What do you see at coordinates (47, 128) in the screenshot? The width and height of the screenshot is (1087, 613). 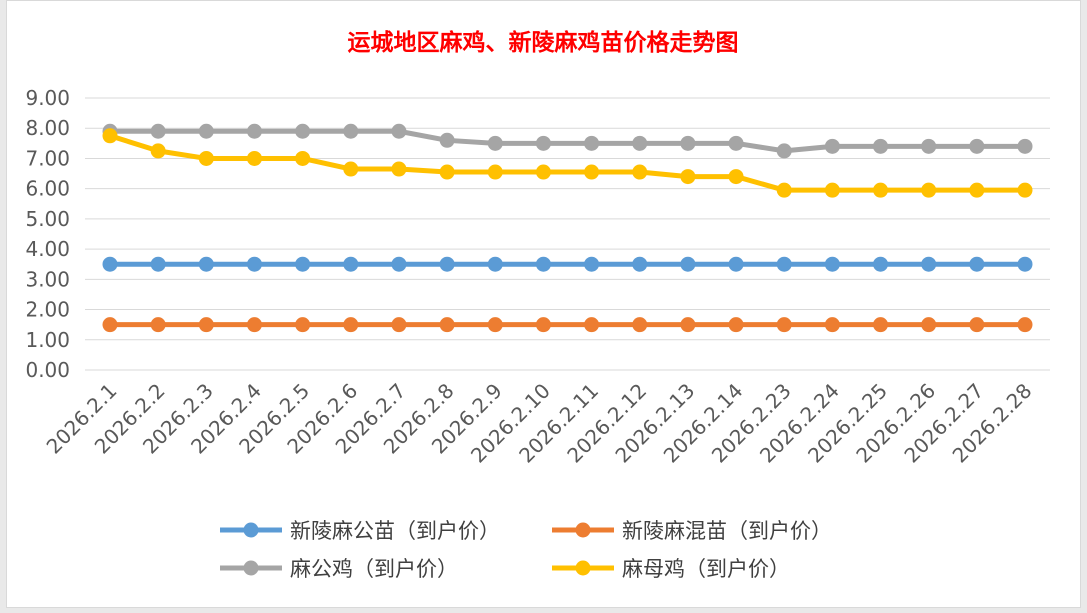 I see `y-tick-label: 8.00` at bounding box center [47, 128].